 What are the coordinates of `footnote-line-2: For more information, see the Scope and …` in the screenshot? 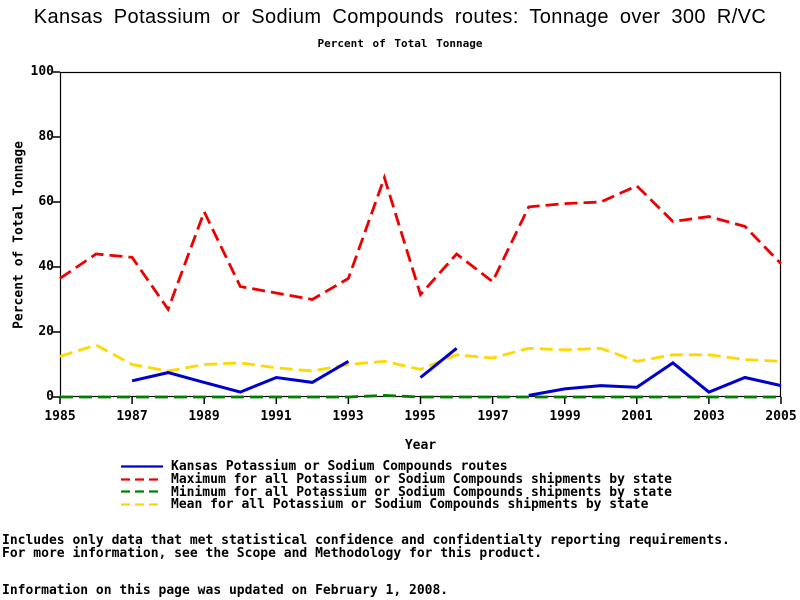 It's located at (272, 553).